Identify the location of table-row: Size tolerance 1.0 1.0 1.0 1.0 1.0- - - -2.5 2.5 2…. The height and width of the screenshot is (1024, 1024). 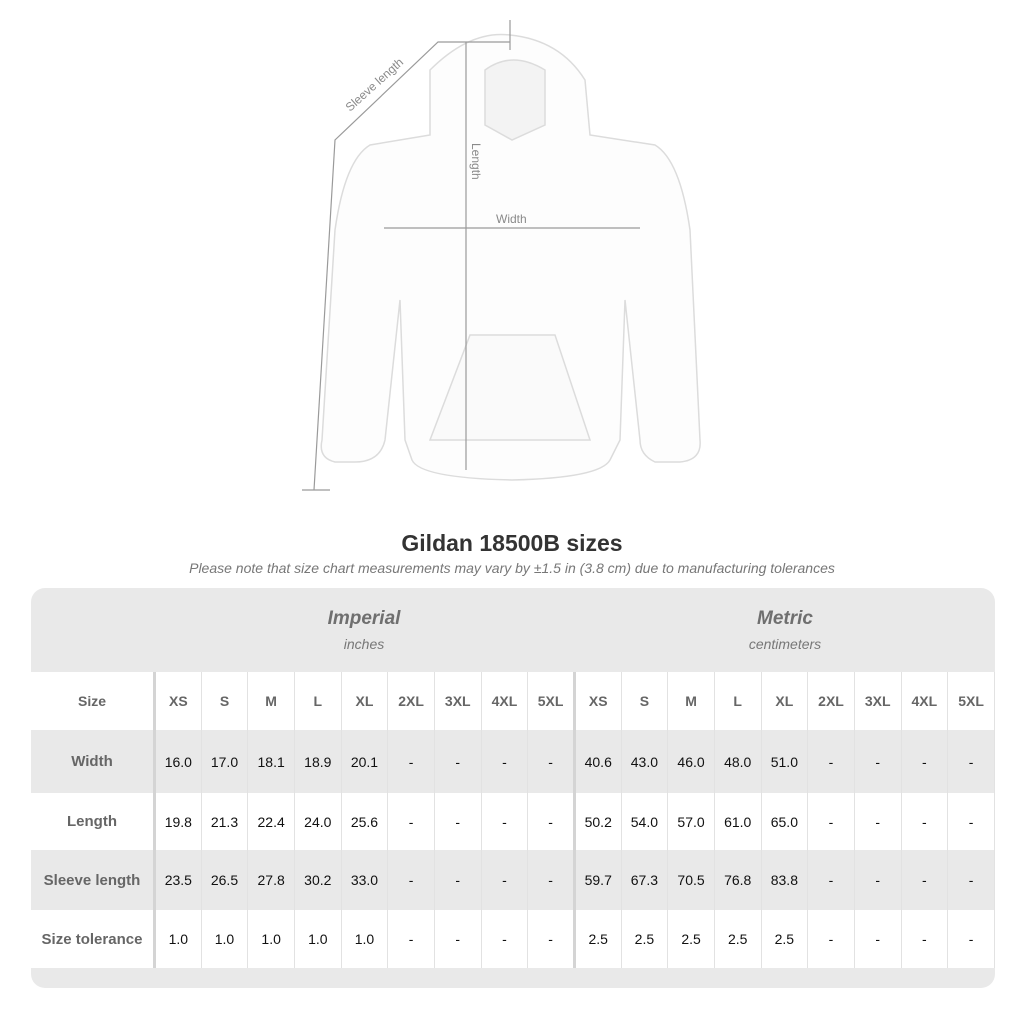
(513, 939).